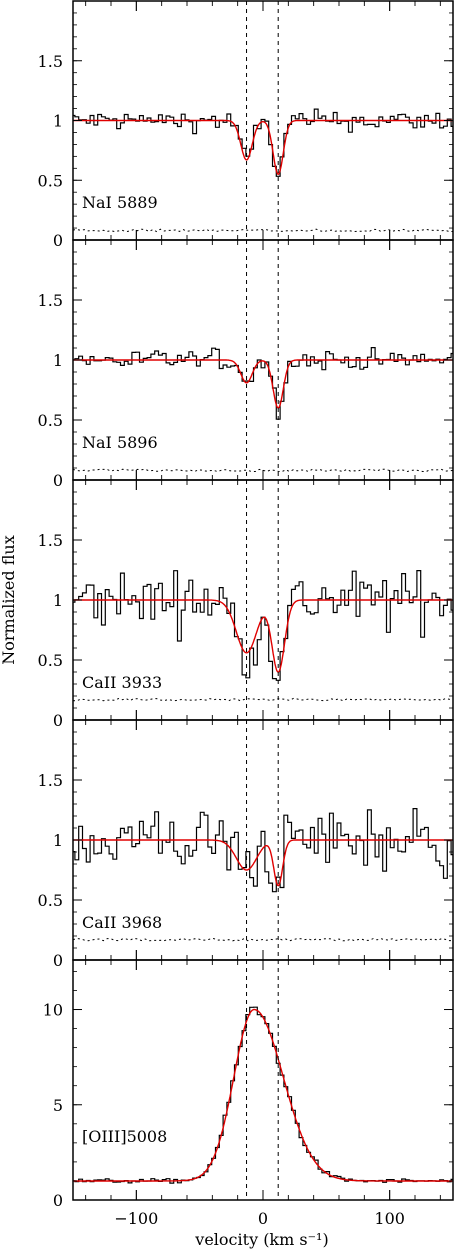 The height and width of the screenshot is (1253, 454). What do you see at coordinates (120, 442) in the screenshot?
I see `panel-label: NaI 5896` at bounding box center [120, 442].